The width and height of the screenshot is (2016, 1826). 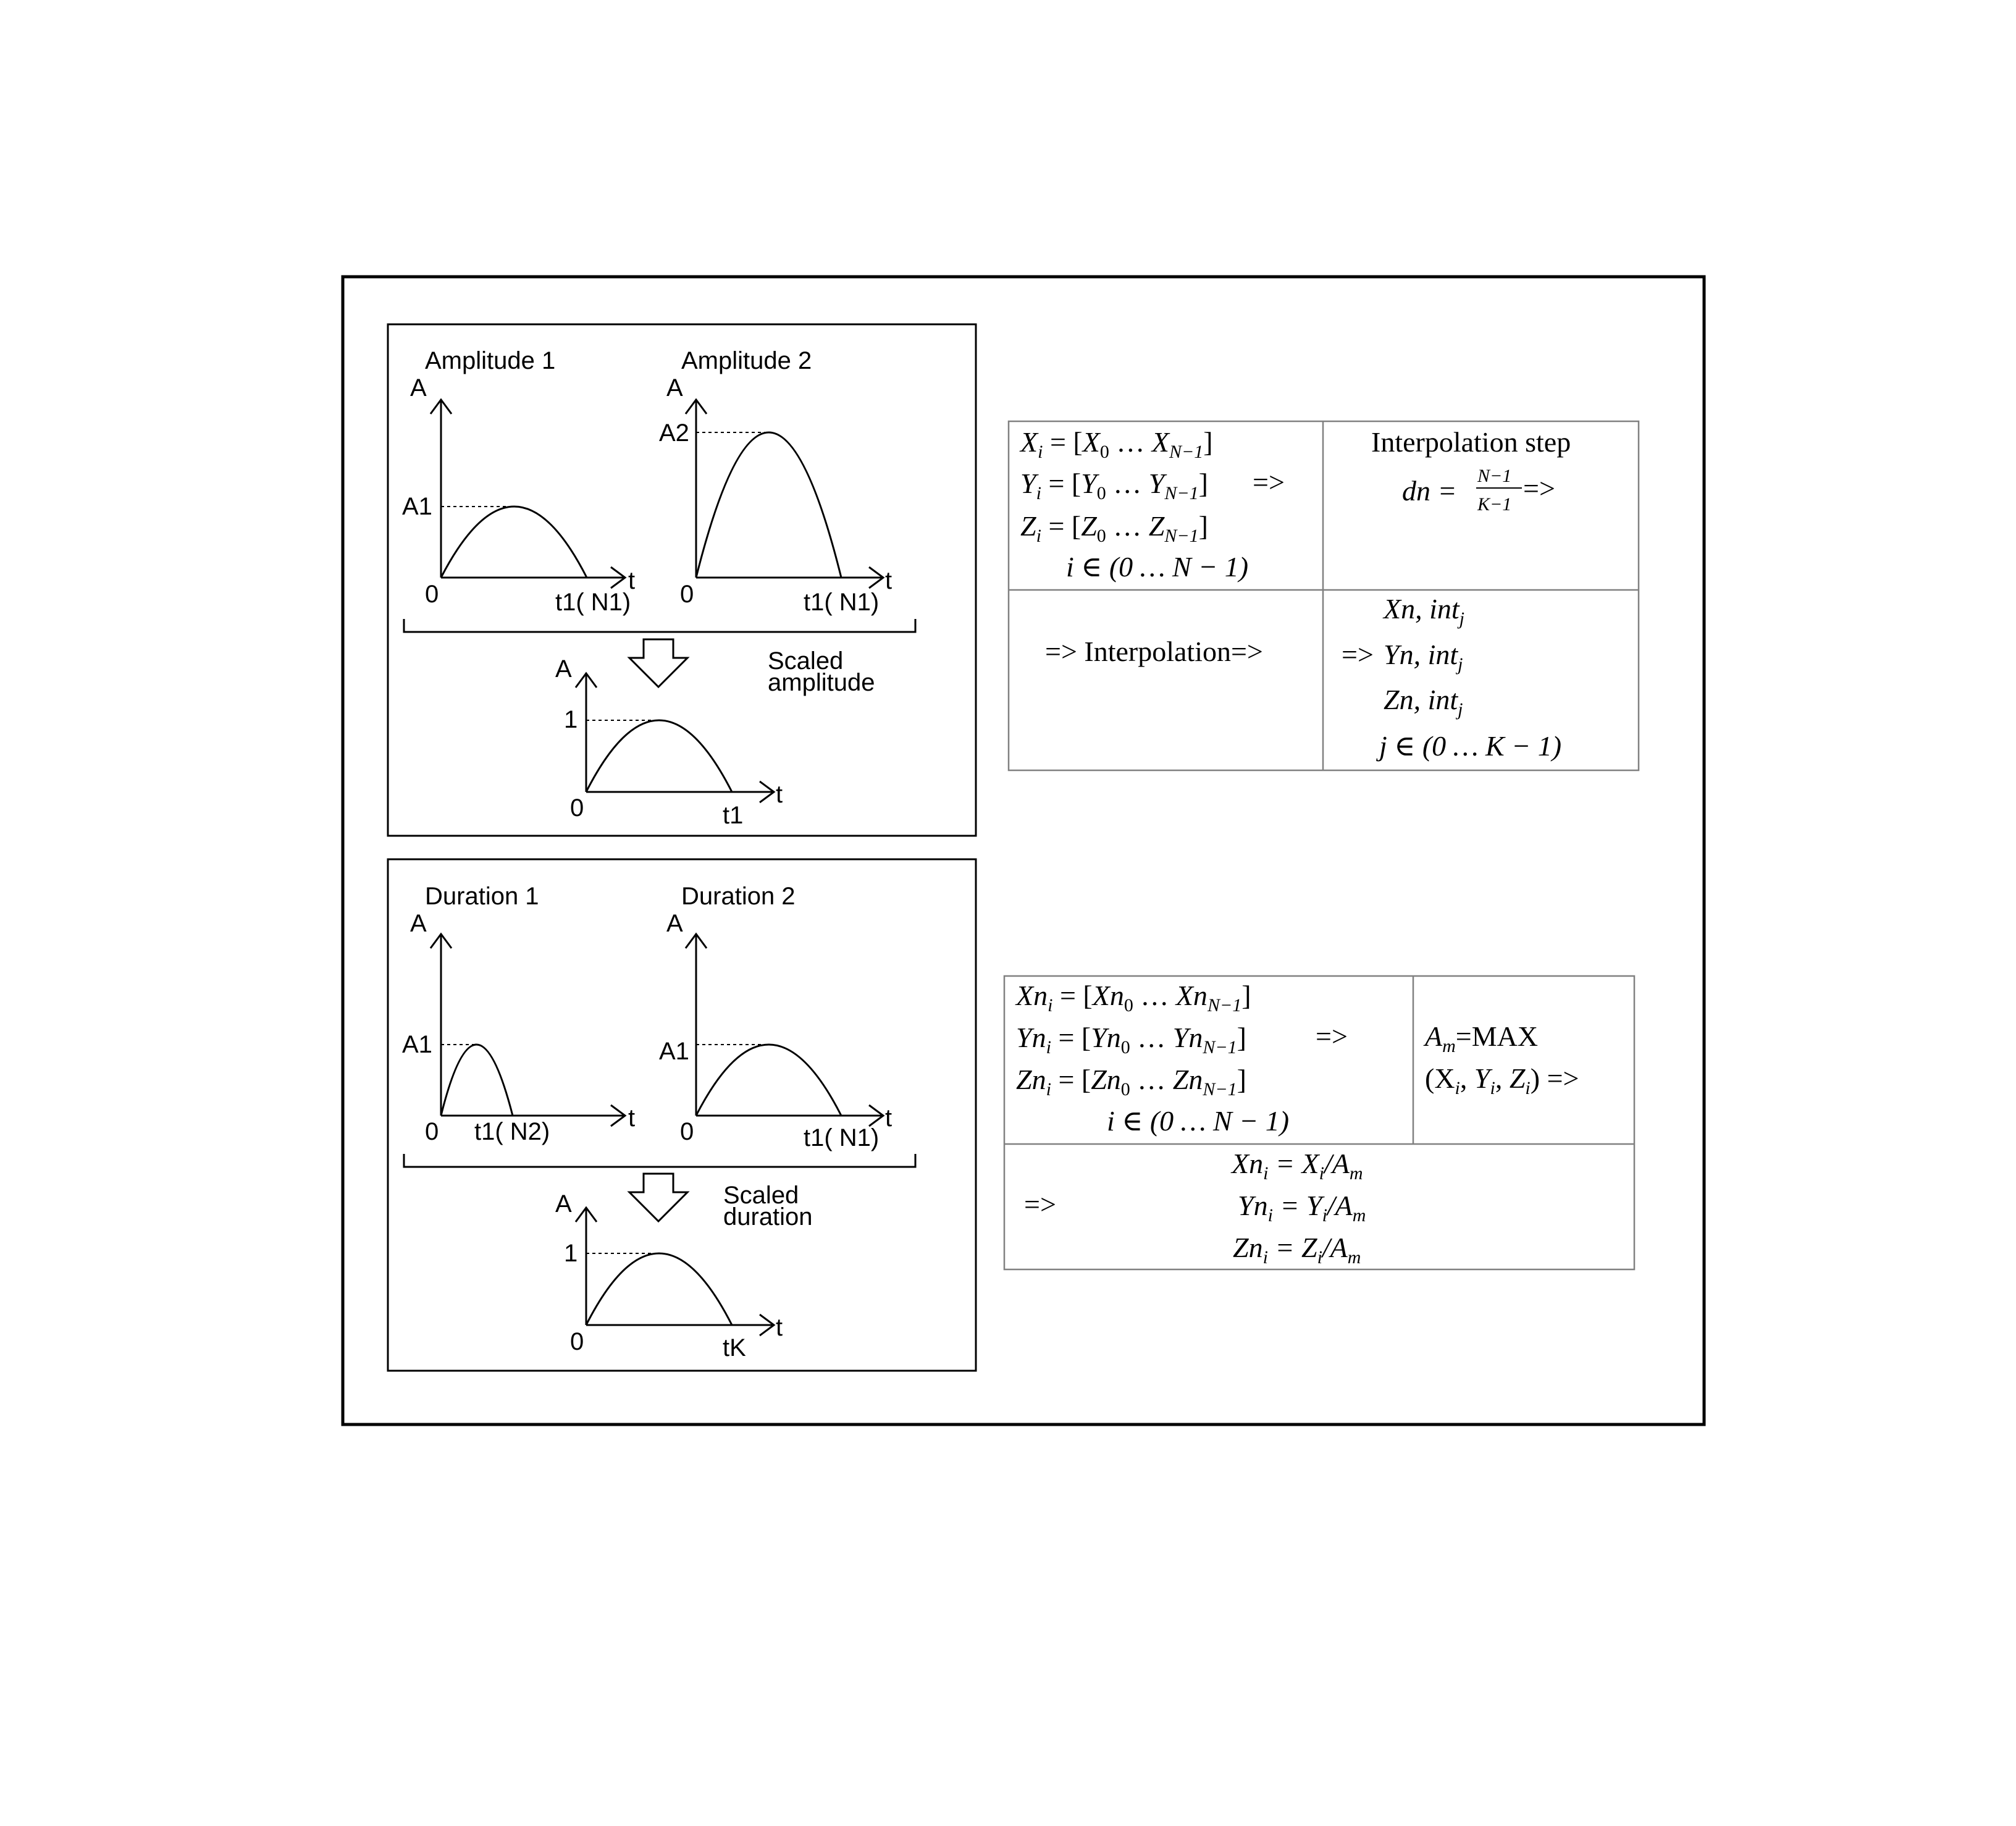 I want to click on x-vector-formula: Xi = [X0 … XN−1], so click(x=1116, y=444).